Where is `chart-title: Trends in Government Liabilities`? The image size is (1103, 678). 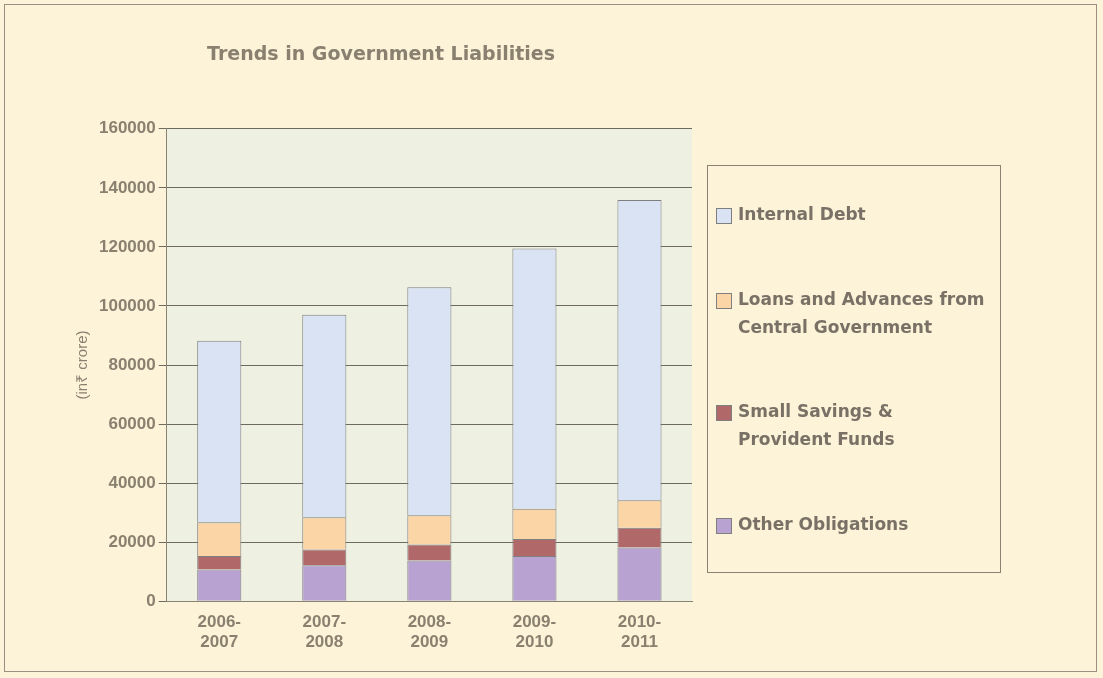 chart-title: Trends in Government Liabilities is located at coordinates (381, 53).